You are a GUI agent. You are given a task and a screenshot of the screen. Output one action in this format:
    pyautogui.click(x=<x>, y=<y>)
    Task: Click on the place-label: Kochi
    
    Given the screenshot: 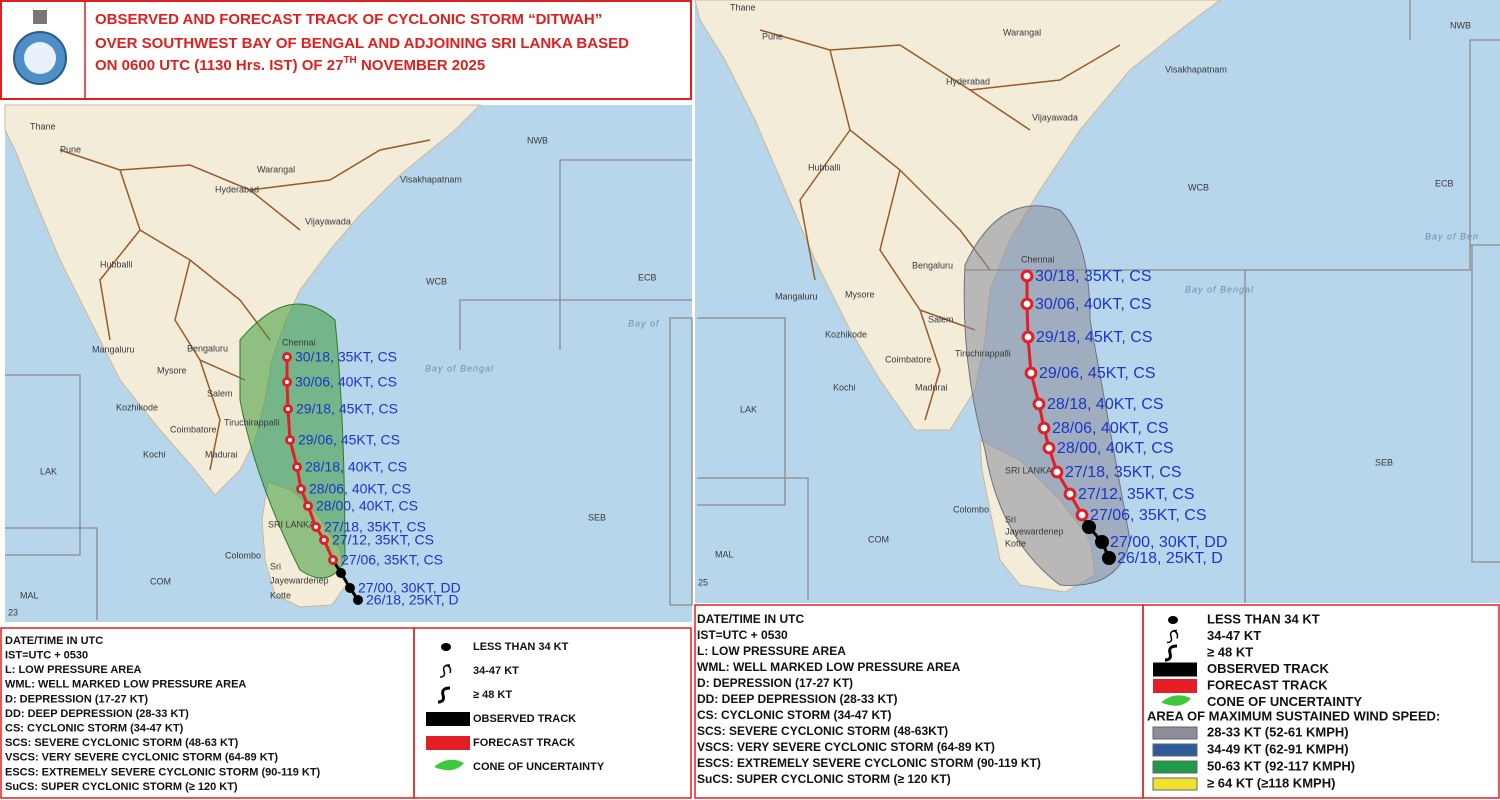 What is the action you would take?
    pyautogui.click(x=154, y=454)
    